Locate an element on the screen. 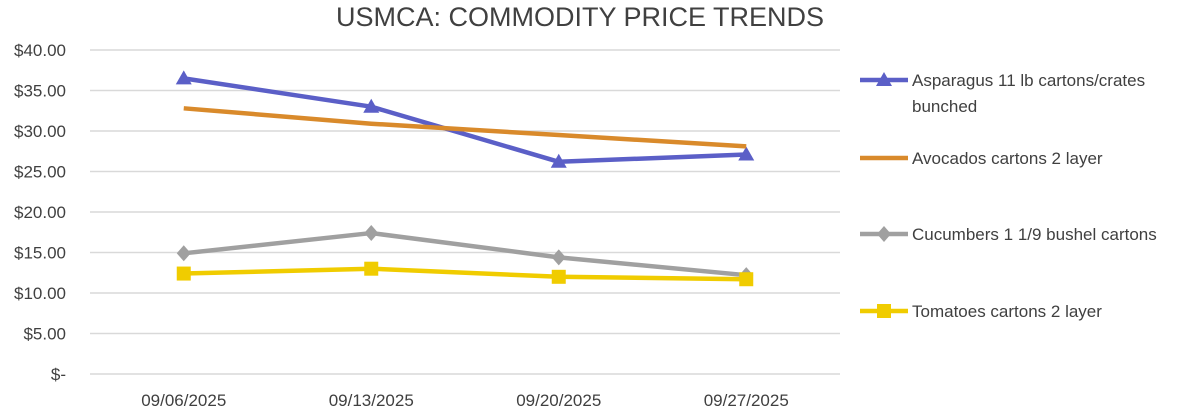 This screenshot has width=1200, height=412. legend-label: bunched is located at coordinates (944, 106).